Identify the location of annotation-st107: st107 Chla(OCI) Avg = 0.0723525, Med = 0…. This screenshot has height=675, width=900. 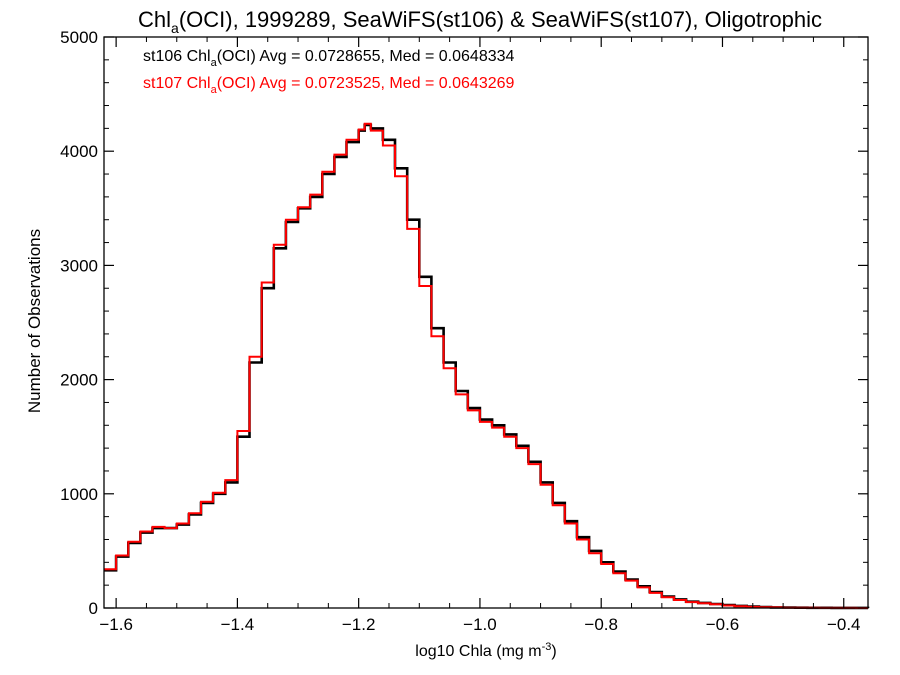
(329, 85).